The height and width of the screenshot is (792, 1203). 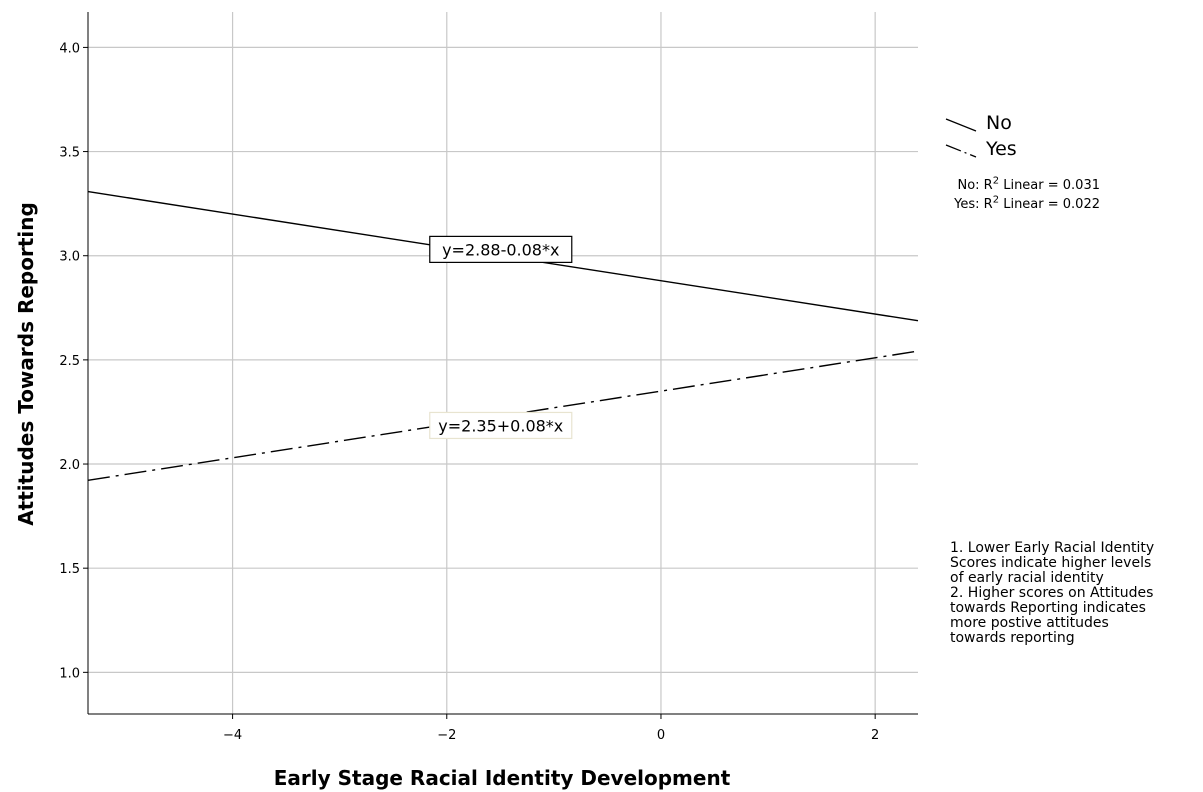 I want to click on legend-label-no: No, so click(x=999, y=123).